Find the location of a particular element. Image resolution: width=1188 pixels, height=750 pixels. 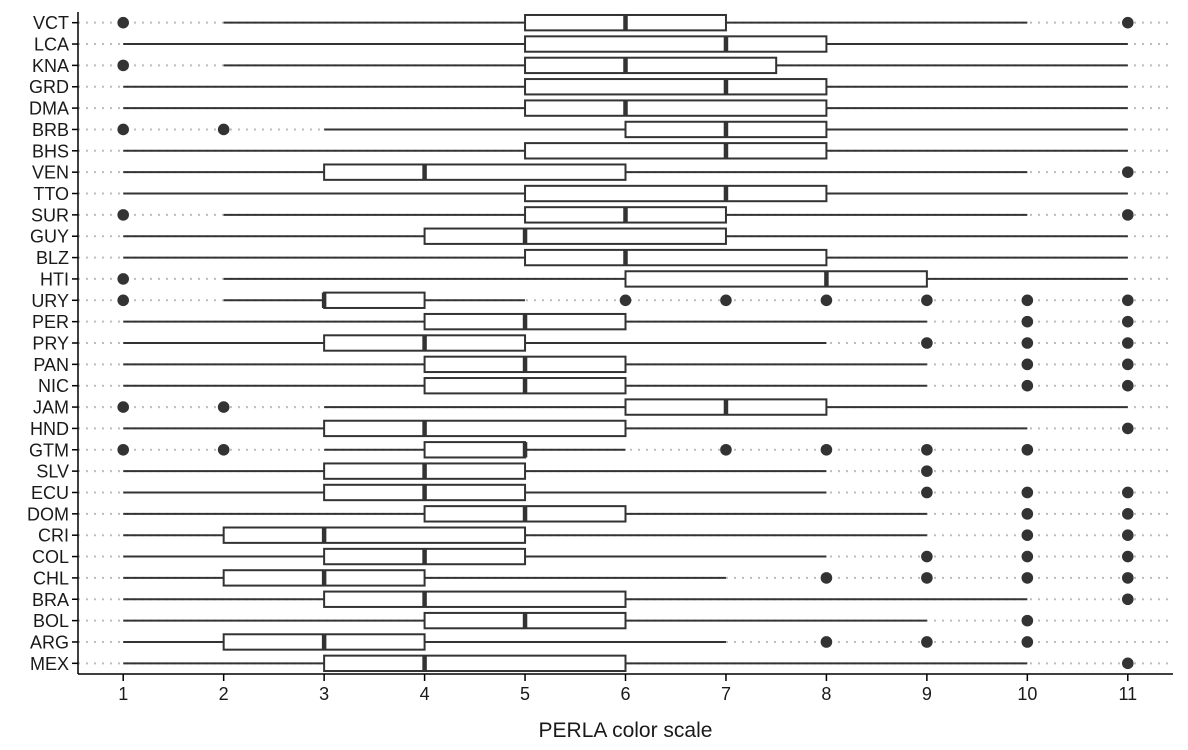

box-guy is located at coordinates (625, 236).